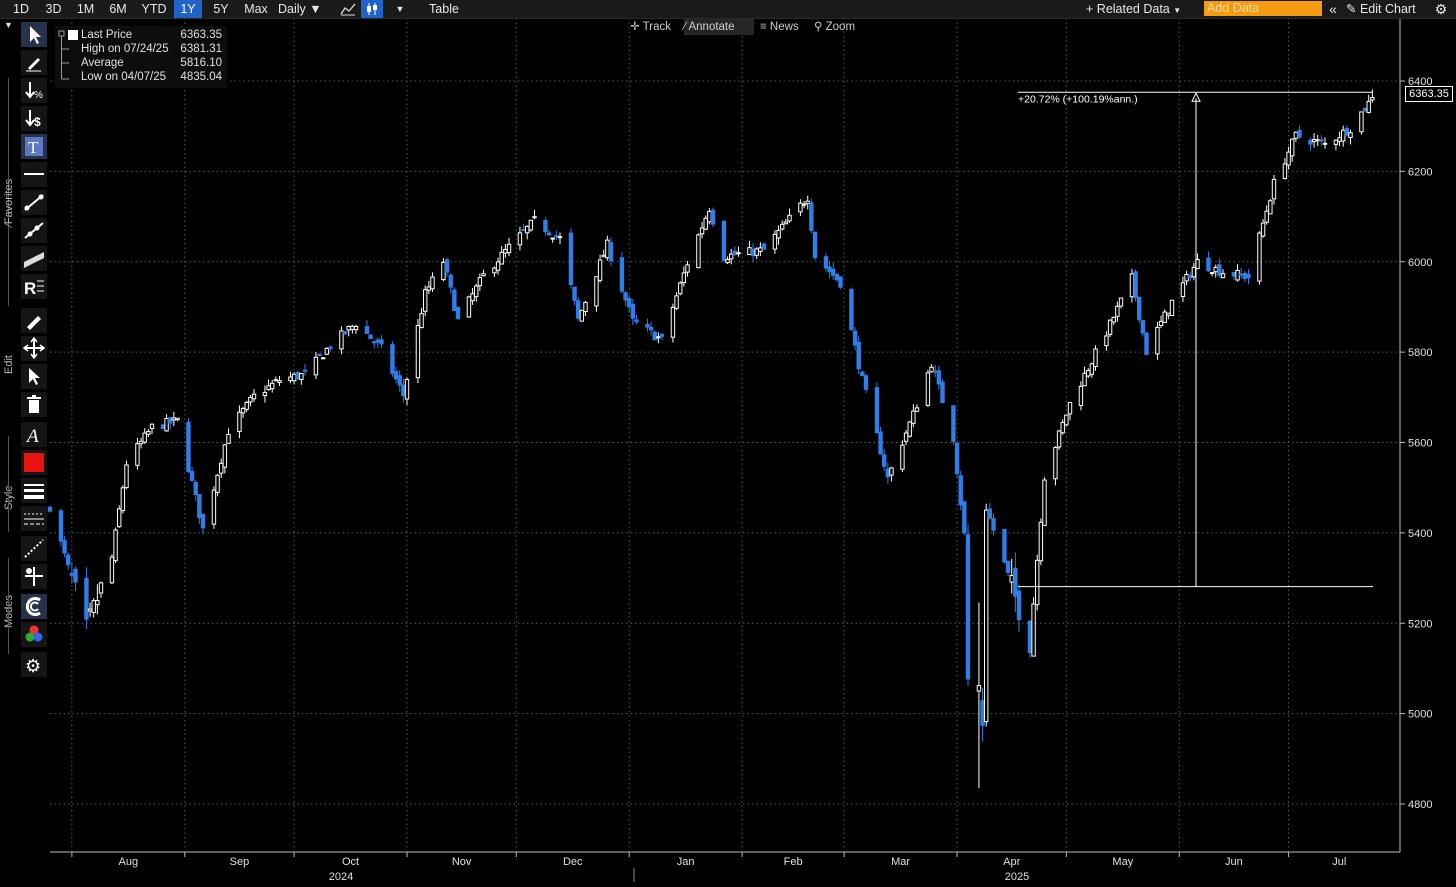 Image resolution: width=1456 pixels, height=887 pixels. I want to click on horizontal-line-tool-icon, so click(34, 174).